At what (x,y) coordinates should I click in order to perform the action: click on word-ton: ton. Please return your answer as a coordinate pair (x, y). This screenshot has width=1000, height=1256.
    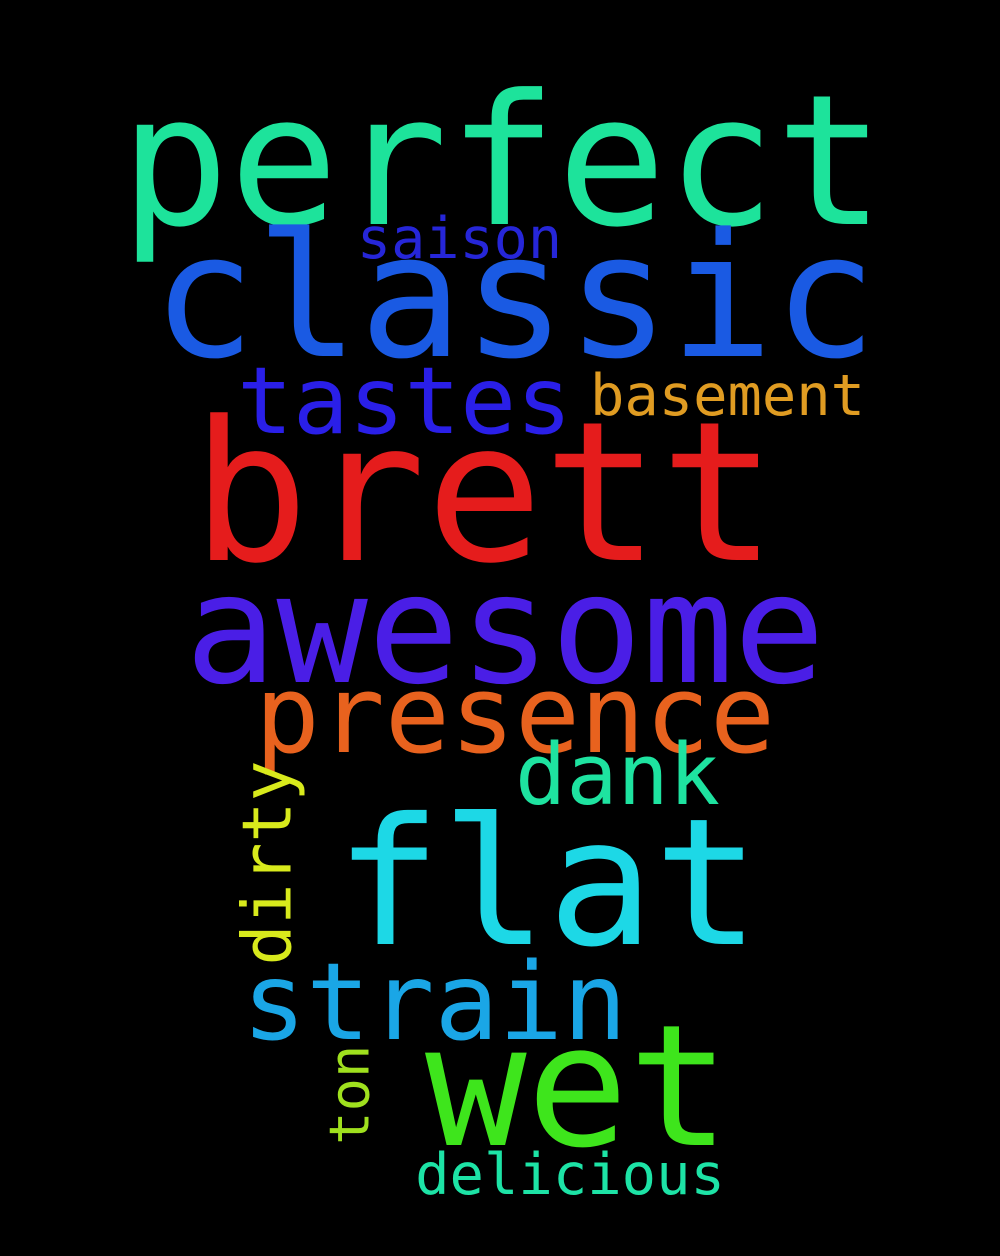
    Looking at the image, I should click on (350, 1095).